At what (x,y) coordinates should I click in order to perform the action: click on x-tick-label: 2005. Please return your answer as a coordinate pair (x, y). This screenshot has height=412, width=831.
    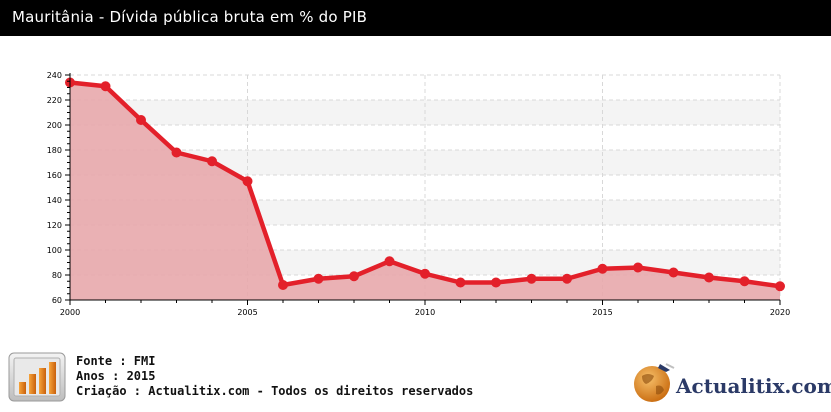
    Looking at the image, I should click on (247, 312).